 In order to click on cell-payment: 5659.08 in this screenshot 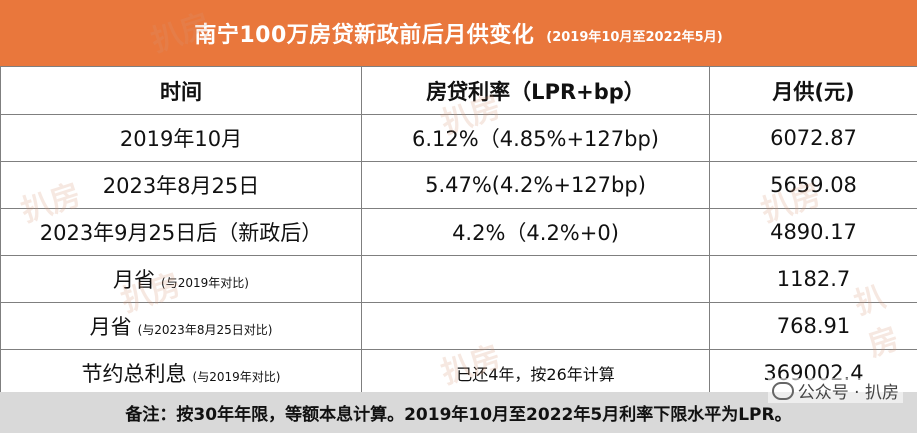, I will do `click(813, 185)`.